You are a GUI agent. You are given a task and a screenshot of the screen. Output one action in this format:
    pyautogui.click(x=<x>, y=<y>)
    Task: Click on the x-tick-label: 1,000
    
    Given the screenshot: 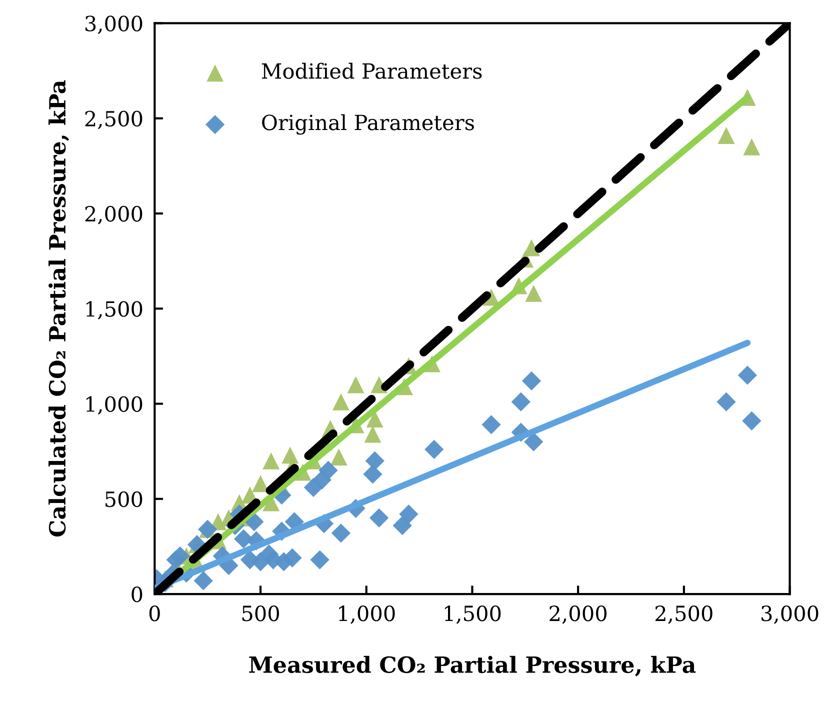 What is the action you would take?
    pyautogui.click(x=367, y=615)
    